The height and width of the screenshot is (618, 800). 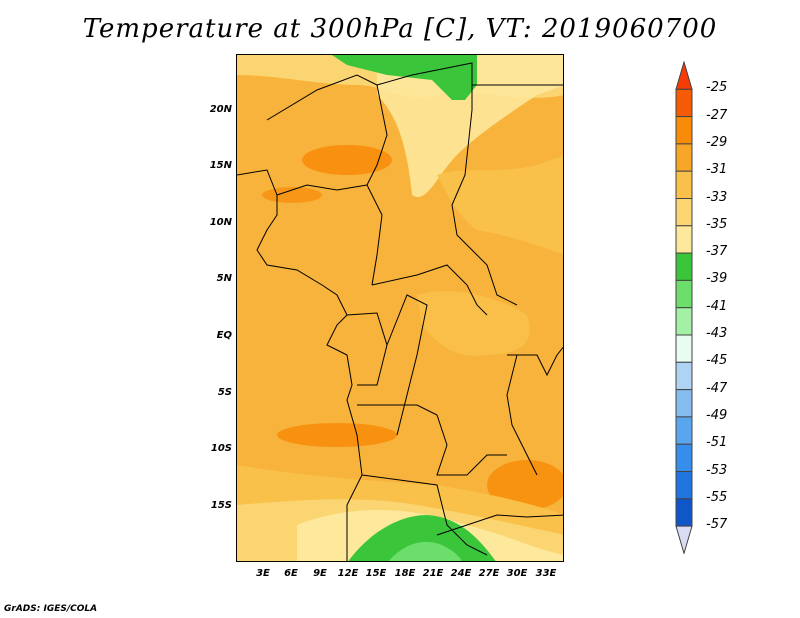 What do you see at coordinates (717, 443) in the screenshot?
I see `colorbar-label: -51` at bounding box center [717, 443].